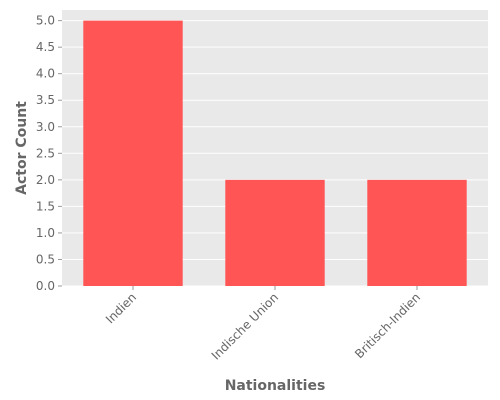  Describe the element at coordinates (45, 233) in the screenshot. I see `y-tick-label: 1.0` at that location.